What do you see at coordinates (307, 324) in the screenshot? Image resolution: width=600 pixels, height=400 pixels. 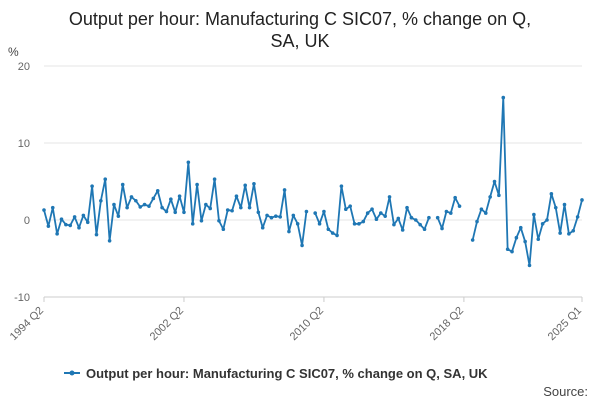 I see `x-tick-label: 2010 Q2` at bounding box center [307, 324].